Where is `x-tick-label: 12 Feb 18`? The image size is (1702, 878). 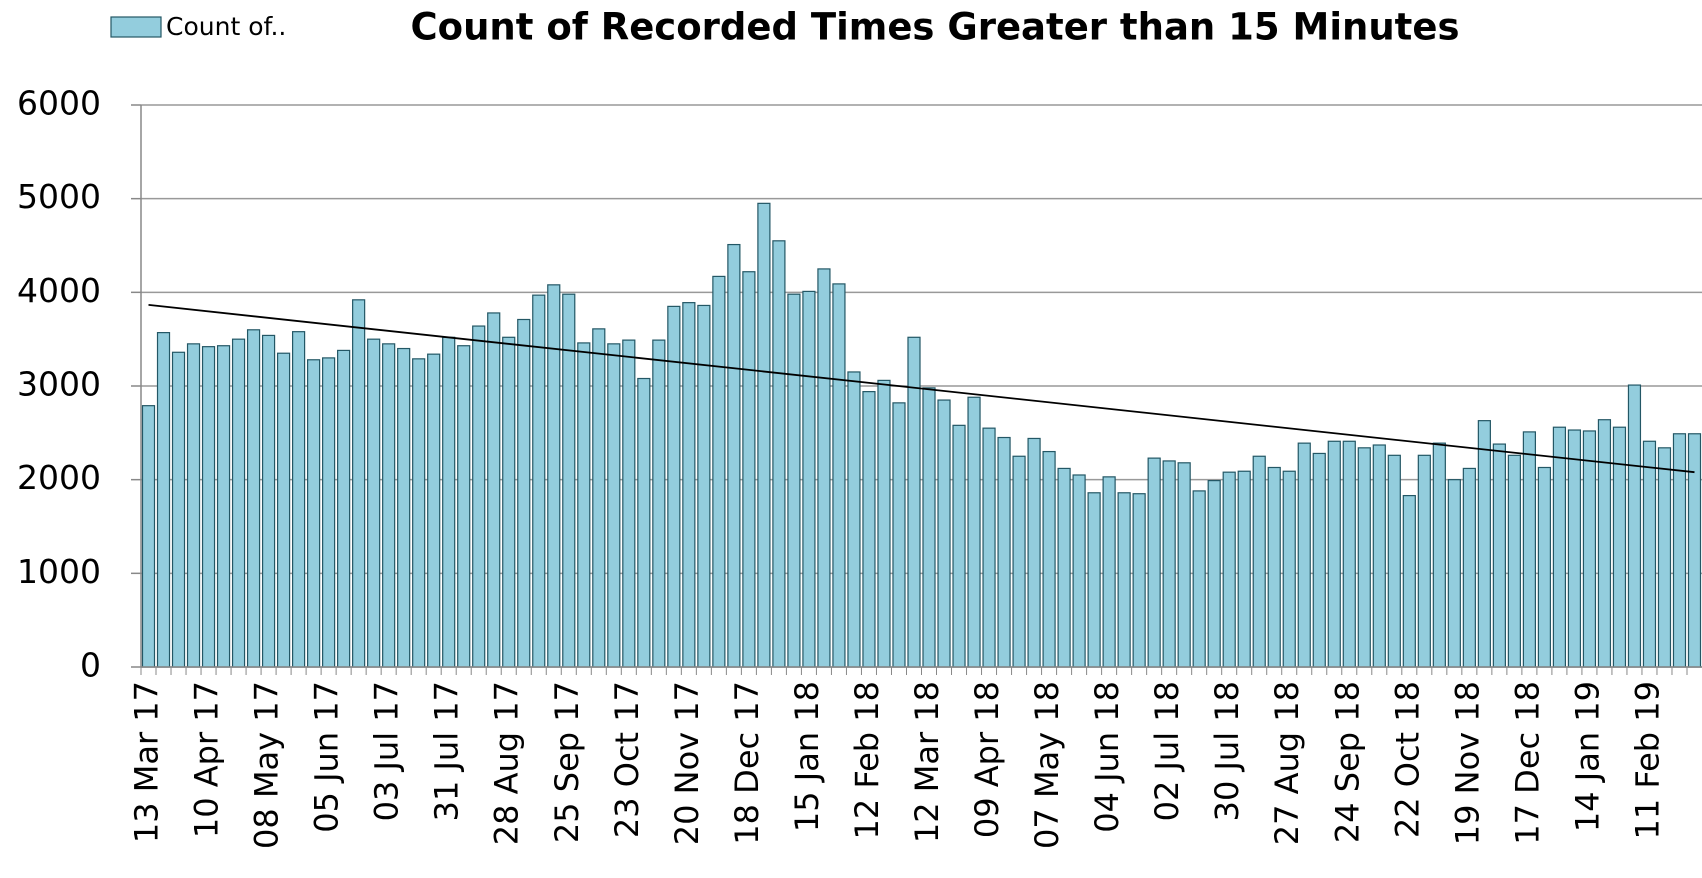 x-tick-label: 12 Feb 18 is located at coordinates (867, 760).